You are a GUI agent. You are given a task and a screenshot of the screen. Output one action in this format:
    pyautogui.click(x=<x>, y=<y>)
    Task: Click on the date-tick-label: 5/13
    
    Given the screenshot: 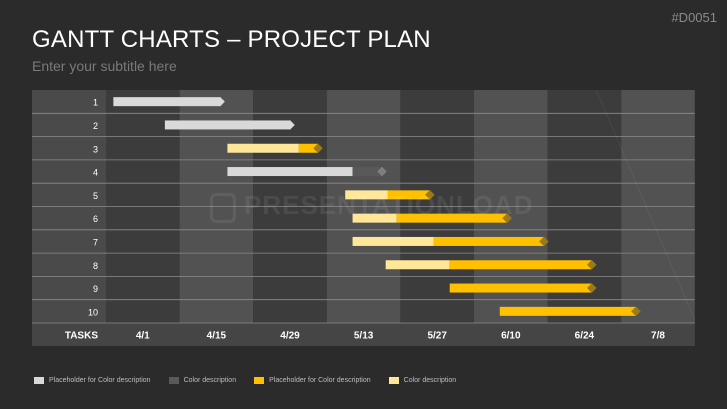 What is the action you would take?
    pyautogui.click(x=364, y=336)
    